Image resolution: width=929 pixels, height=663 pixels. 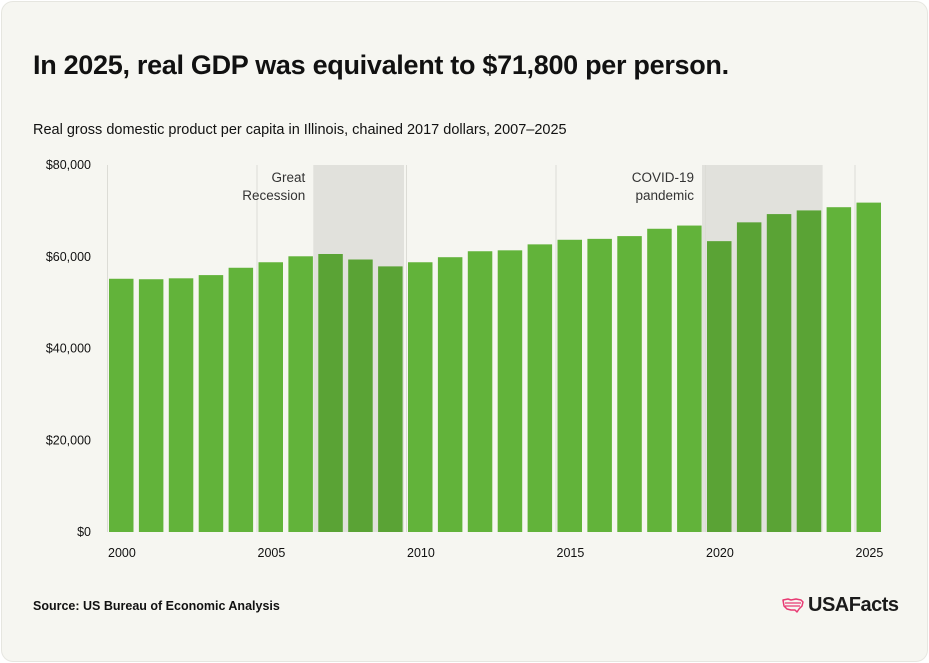 What do you see at coordinates (450, 394) in the screenshot?
I see `bar-2011` at bounding box center [450, 394].